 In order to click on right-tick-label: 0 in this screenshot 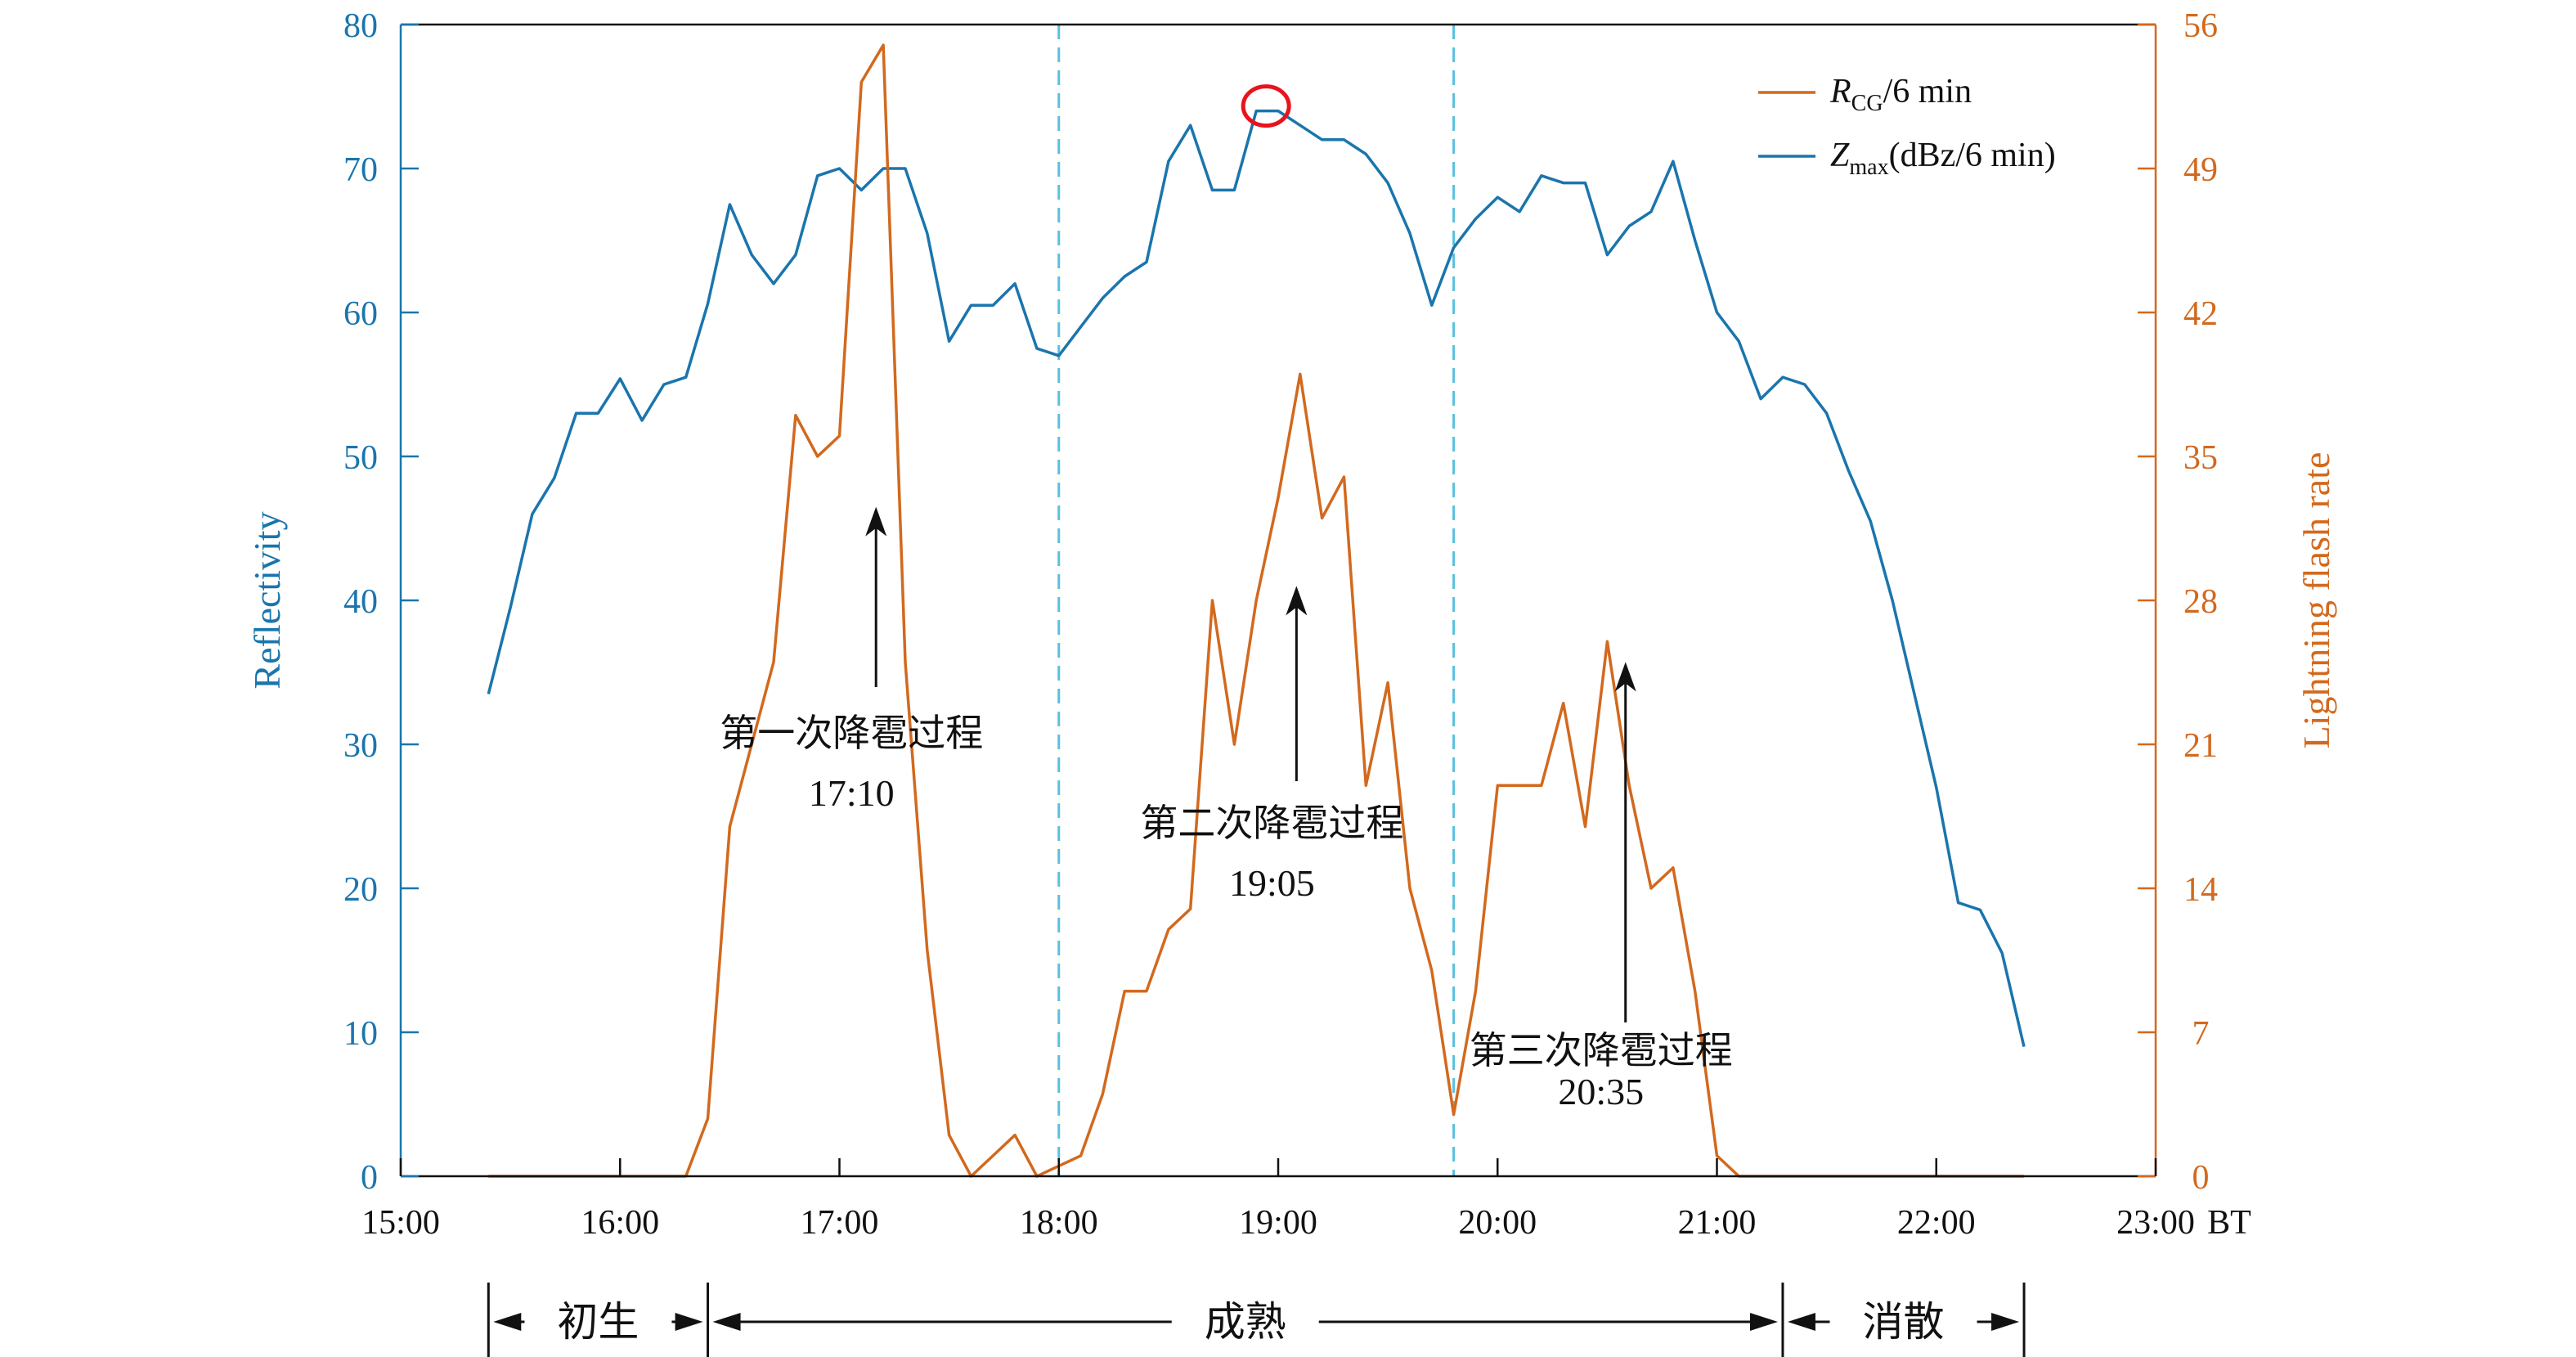, I will do `click(2201, 1178)`.